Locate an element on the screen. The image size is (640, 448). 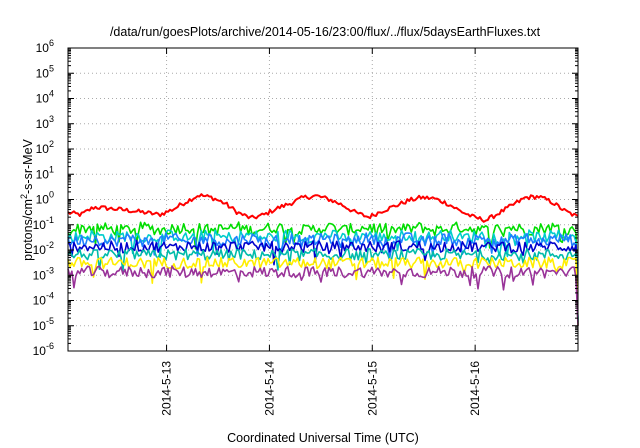
x-tick-label: 2014-5-13 is located at coordinates (167, 388).